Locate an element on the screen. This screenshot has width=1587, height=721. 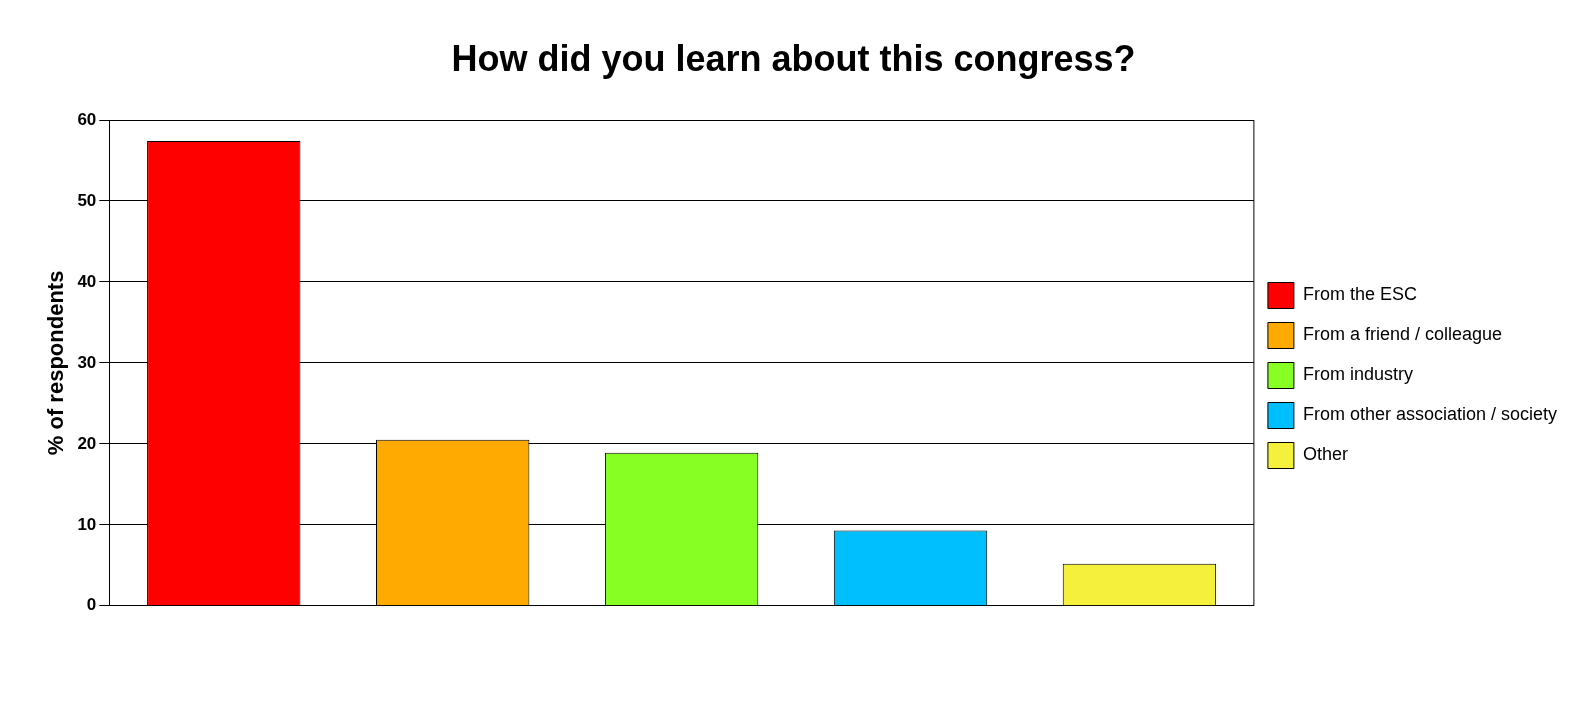
legend-label: Other is located at coordinates (1325, 454).